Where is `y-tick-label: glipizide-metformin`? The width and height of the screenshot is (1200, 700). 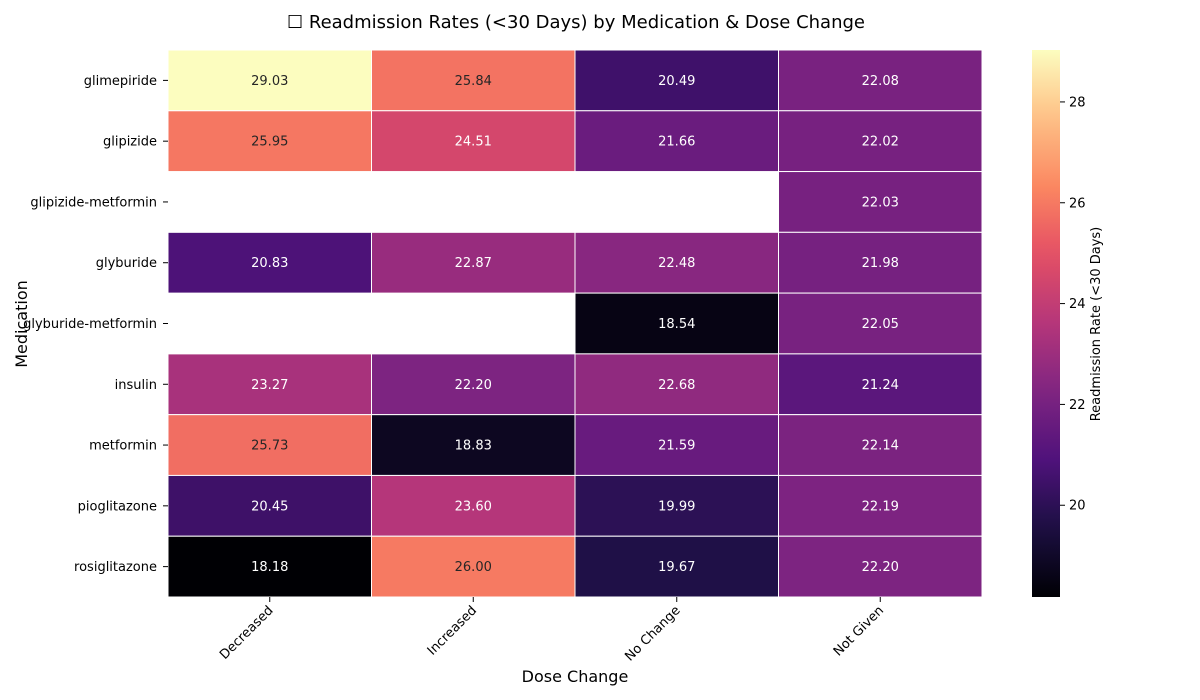 y-tick-label: glipizide-metformin is located at coordinates (93, 202).